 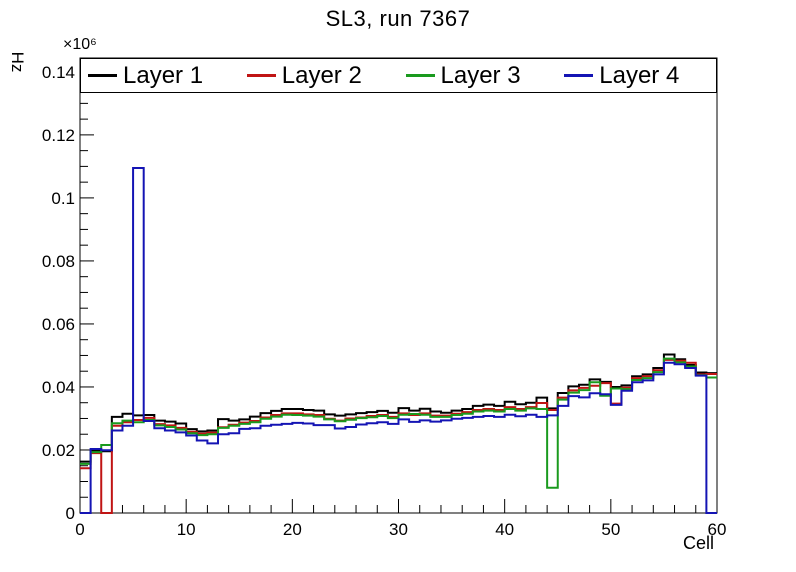 I want to click on legend-label-layer-4: Layer 4, so click(x=639, y=75).